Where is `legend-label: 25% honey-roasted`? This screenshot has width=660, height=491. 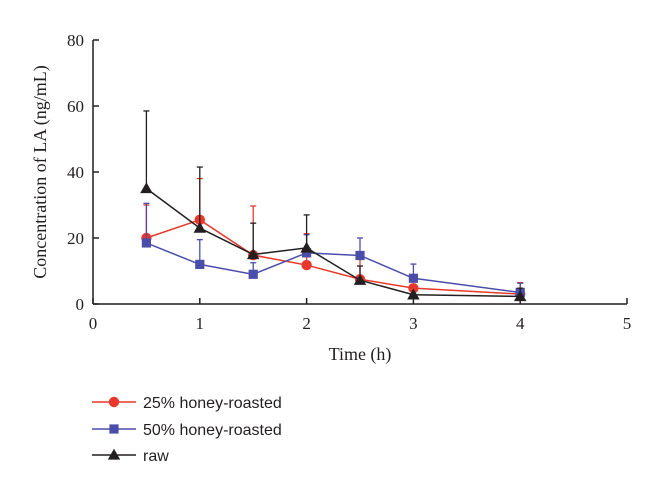
legend-label: 25% honey-roasted is located at coordinates (212, 403).